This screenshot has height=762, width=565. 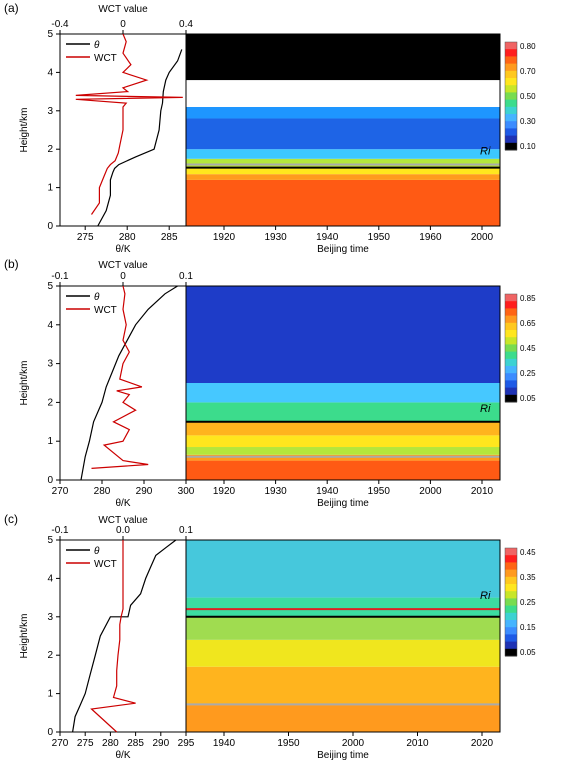 I want to click on colorbar-tick-label: 0.70, so click(x=528, y=71).